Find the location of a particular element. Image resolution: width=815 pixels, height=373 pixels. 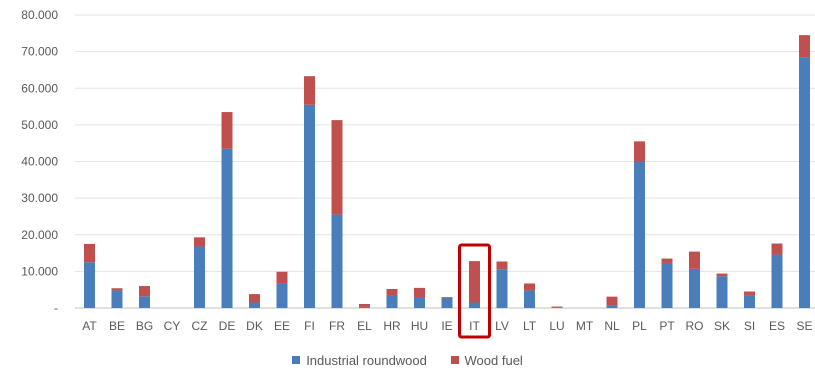

legend-item-wood-fuel: Wood fuel is located at coordinates (486, 360).